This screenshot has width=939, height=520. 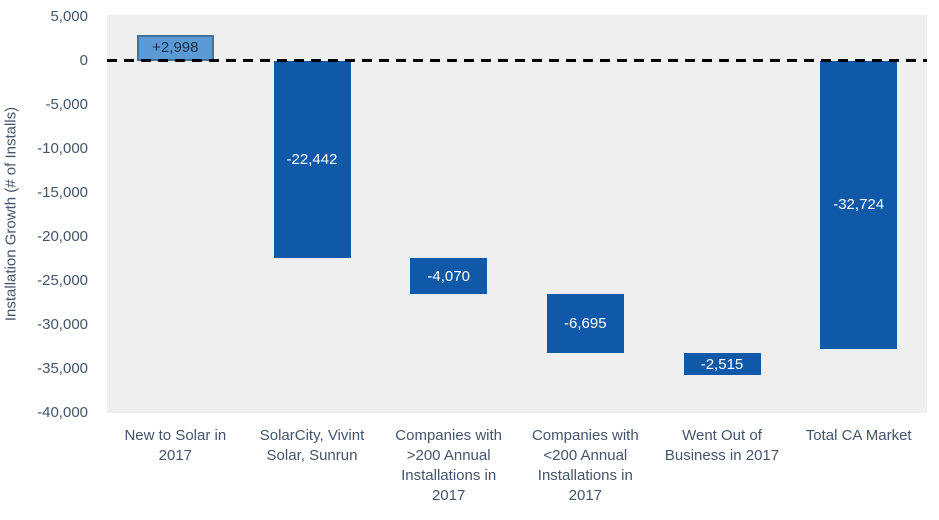 What do you see at coordinates (66, 104) in the screenshot?
I see `y-tick-label: -5,000` at bounding box center [66, 104].